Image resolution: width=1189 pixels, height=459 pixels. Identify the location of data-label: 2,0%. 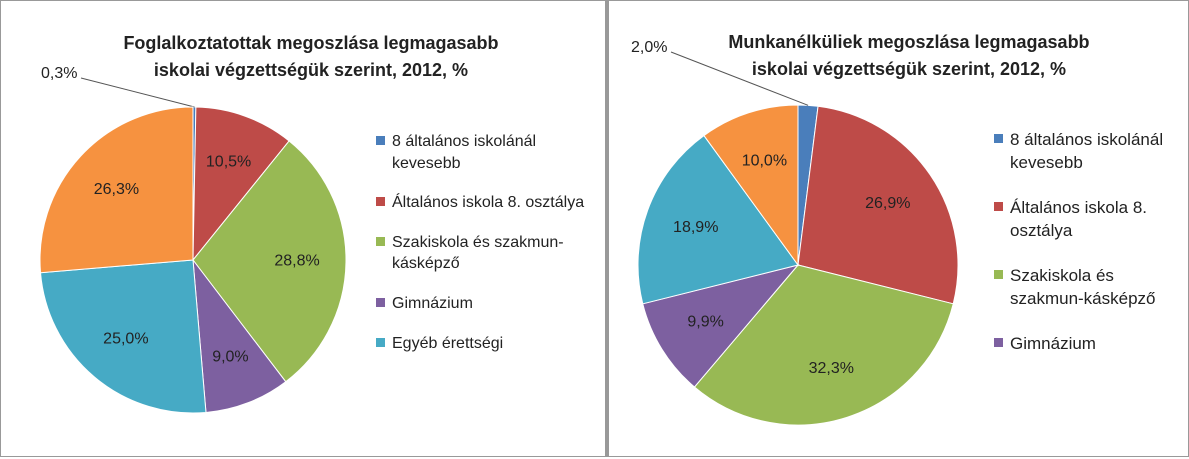
(649, 47).